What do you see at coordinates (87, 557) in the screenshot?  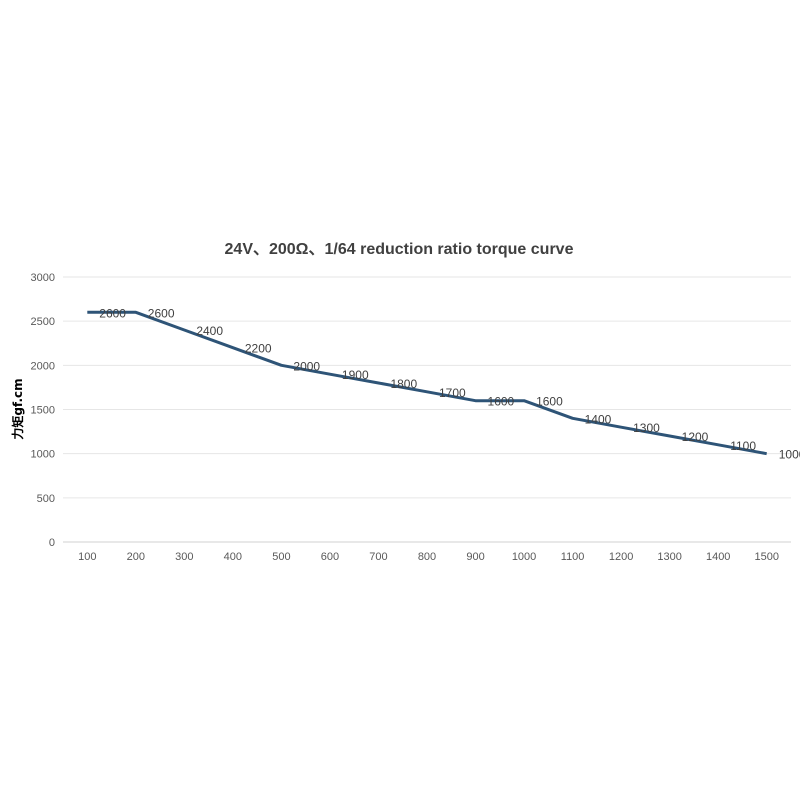 I see `x-tick-label: 100` at bounding box center [87, 557].